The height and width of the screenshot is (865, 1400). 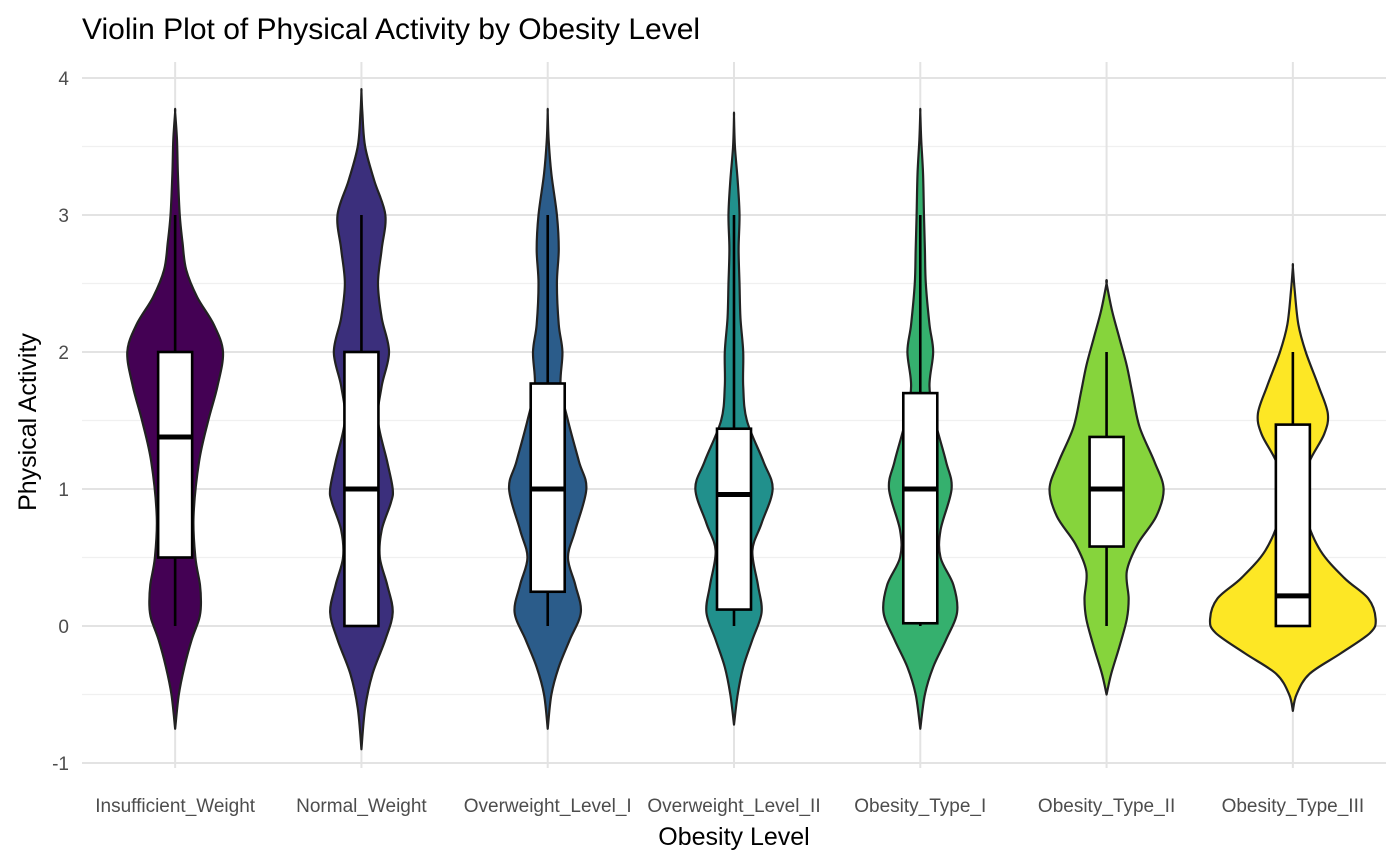 I want to click on y-tick-label: 1, so click(x=63, y=490).